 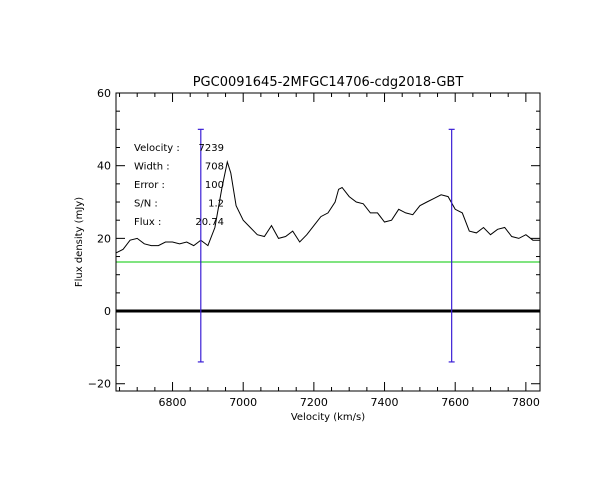 What do you see at coordinates (179, 204) in the screenshot?
I see `annotation-row: S/N : 1.2` at bounding box center [179, 204].